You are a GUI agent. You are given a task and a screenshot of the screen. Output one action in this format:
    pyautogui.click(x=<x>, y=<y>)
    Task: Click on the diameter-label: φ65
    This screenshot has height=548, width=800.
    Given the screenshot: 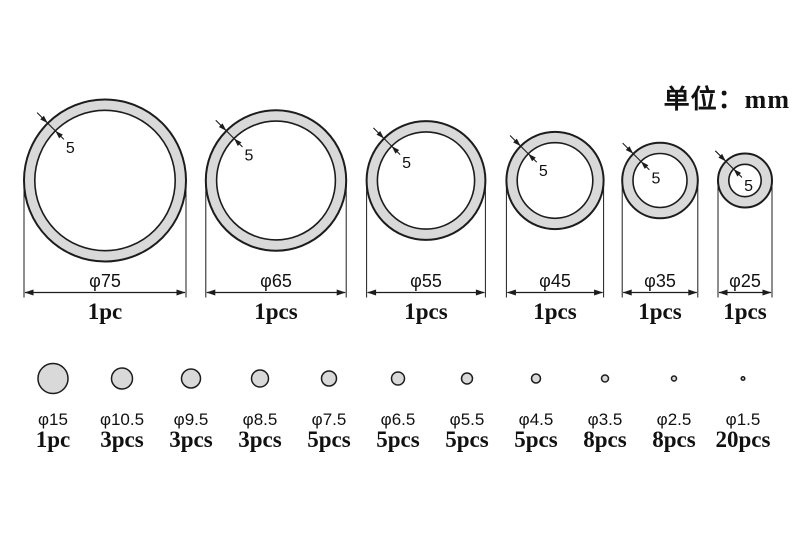 What is the action you would take?
    pyautogui.click(x=276, y=281)
    